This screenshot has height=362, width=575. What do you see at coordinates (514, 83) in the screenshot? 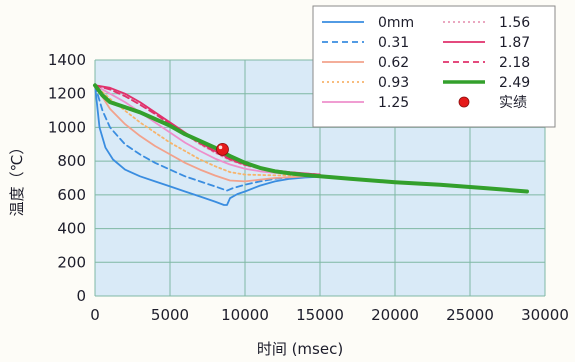
I see `legend-label: 2.49` at bounding box center [514, 83].